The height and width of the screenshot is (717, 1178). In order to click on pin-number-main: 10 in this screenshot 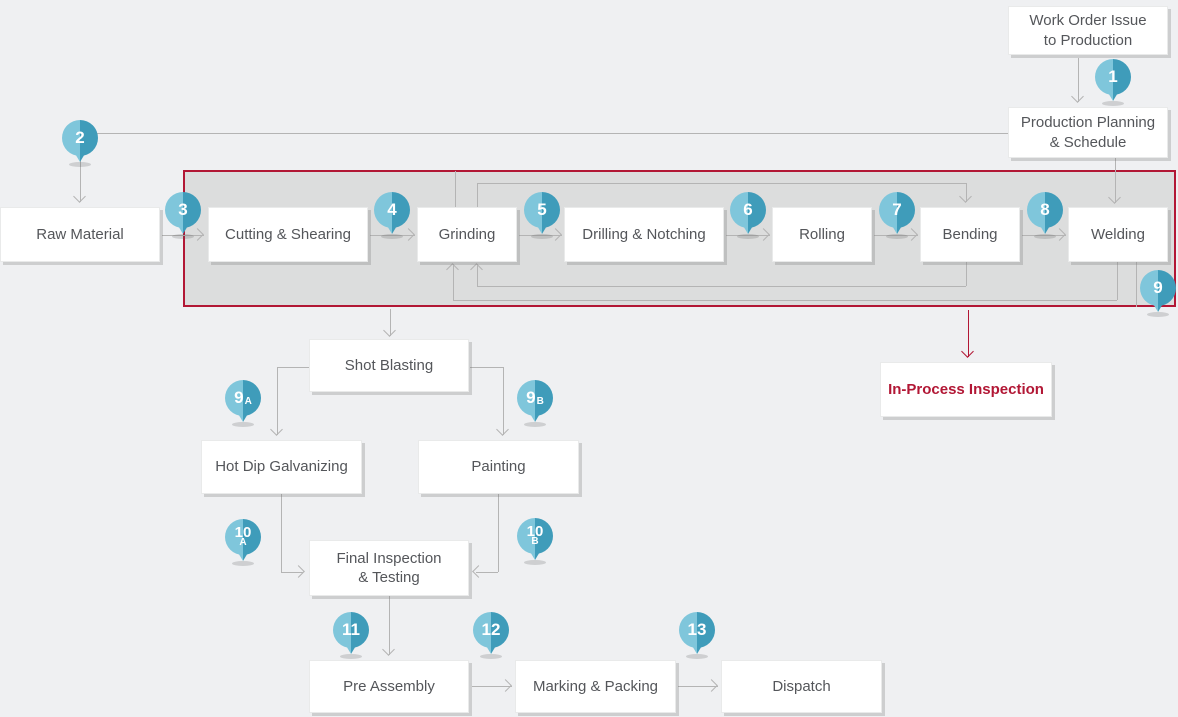, I will do `click(535, 531)`.